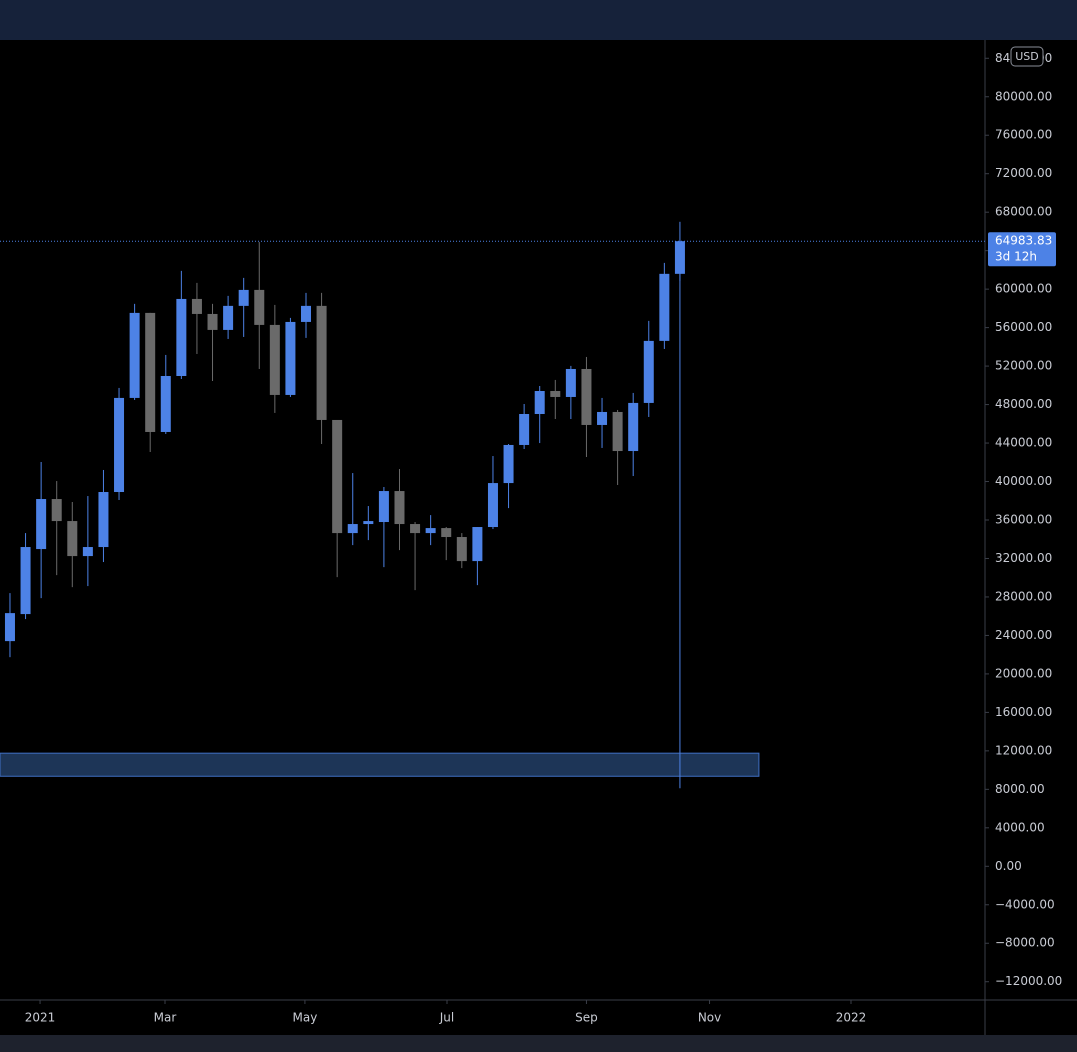 The width and height of the screenshot is (1077, 1052). Describe the element at coordinates (1008, 866) in the screenshot. I see `y-tick-label: 0.00` at that location.